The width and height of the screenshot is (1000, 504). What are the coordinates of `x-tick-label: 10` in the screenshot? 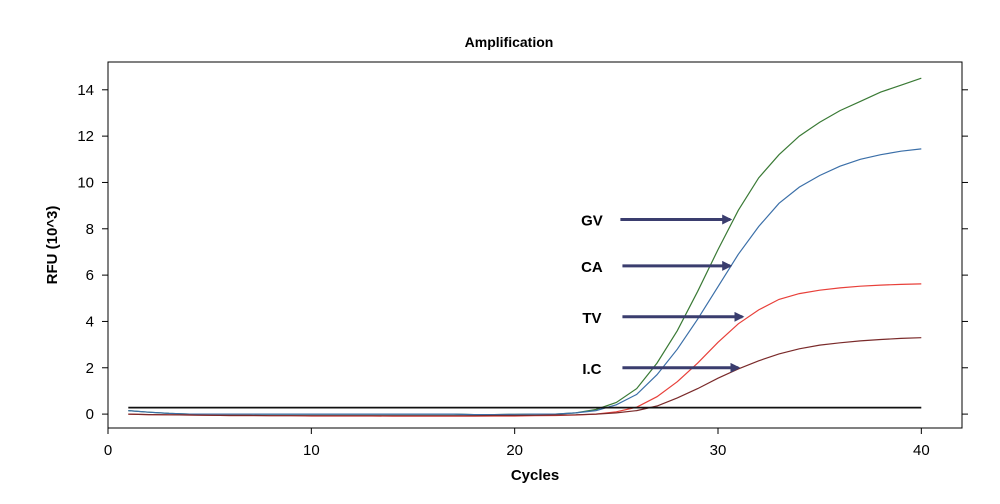 It's located at (311, 450).